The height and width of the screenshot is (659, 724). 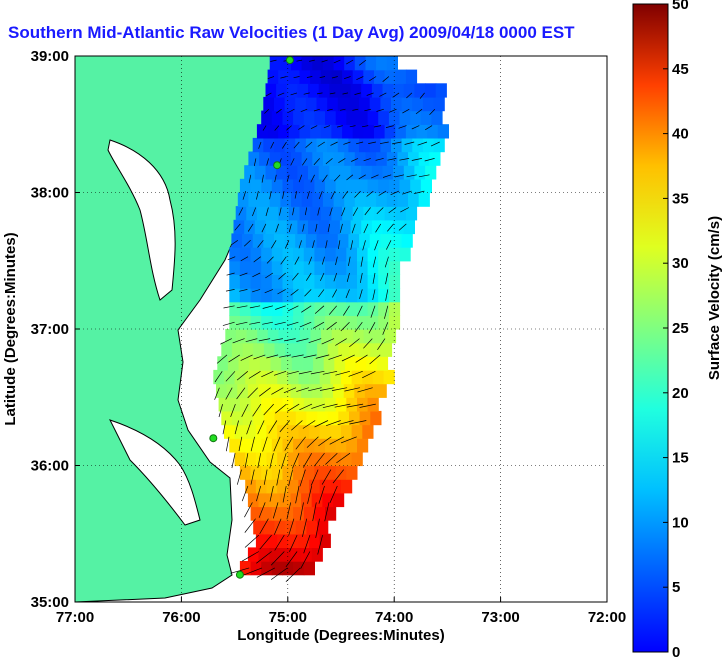 What do you see at coordinates (50, 602) in the screenshot?
I see `y-tick-label: 35:00` at bounding box center [50, 602].